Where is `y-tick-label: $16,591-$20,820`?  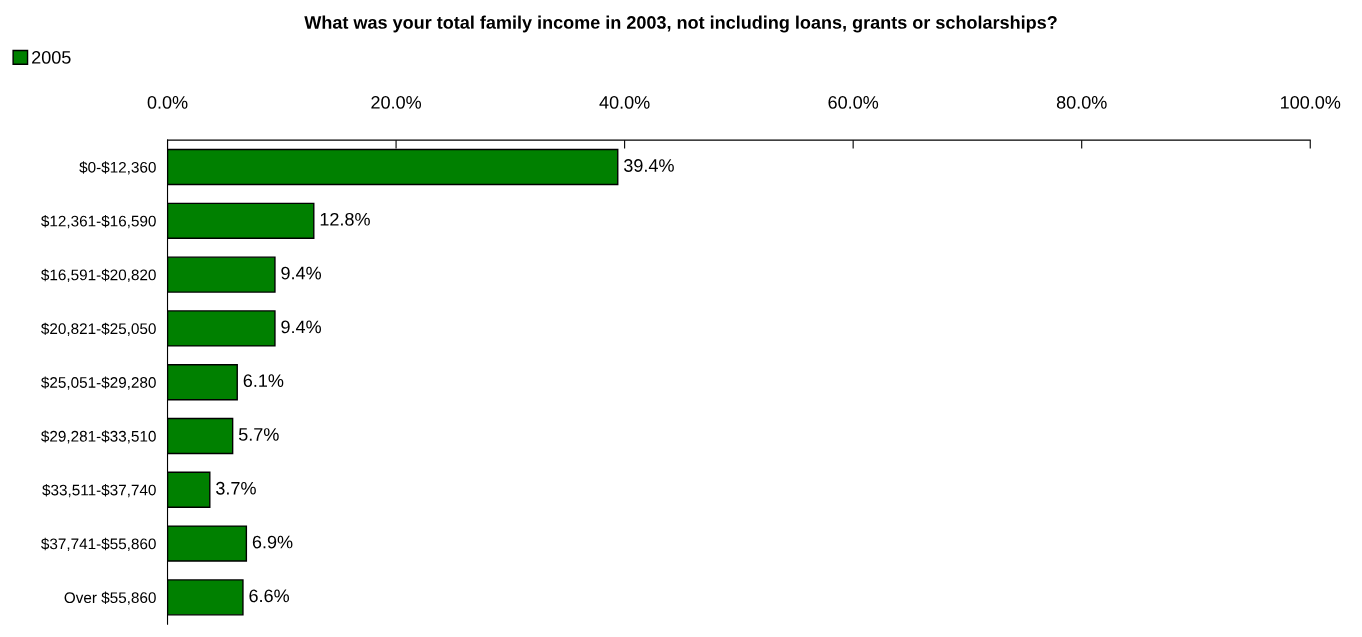
y-tick-label: $16,591-$20,820 is located at coordinates (98, 275).